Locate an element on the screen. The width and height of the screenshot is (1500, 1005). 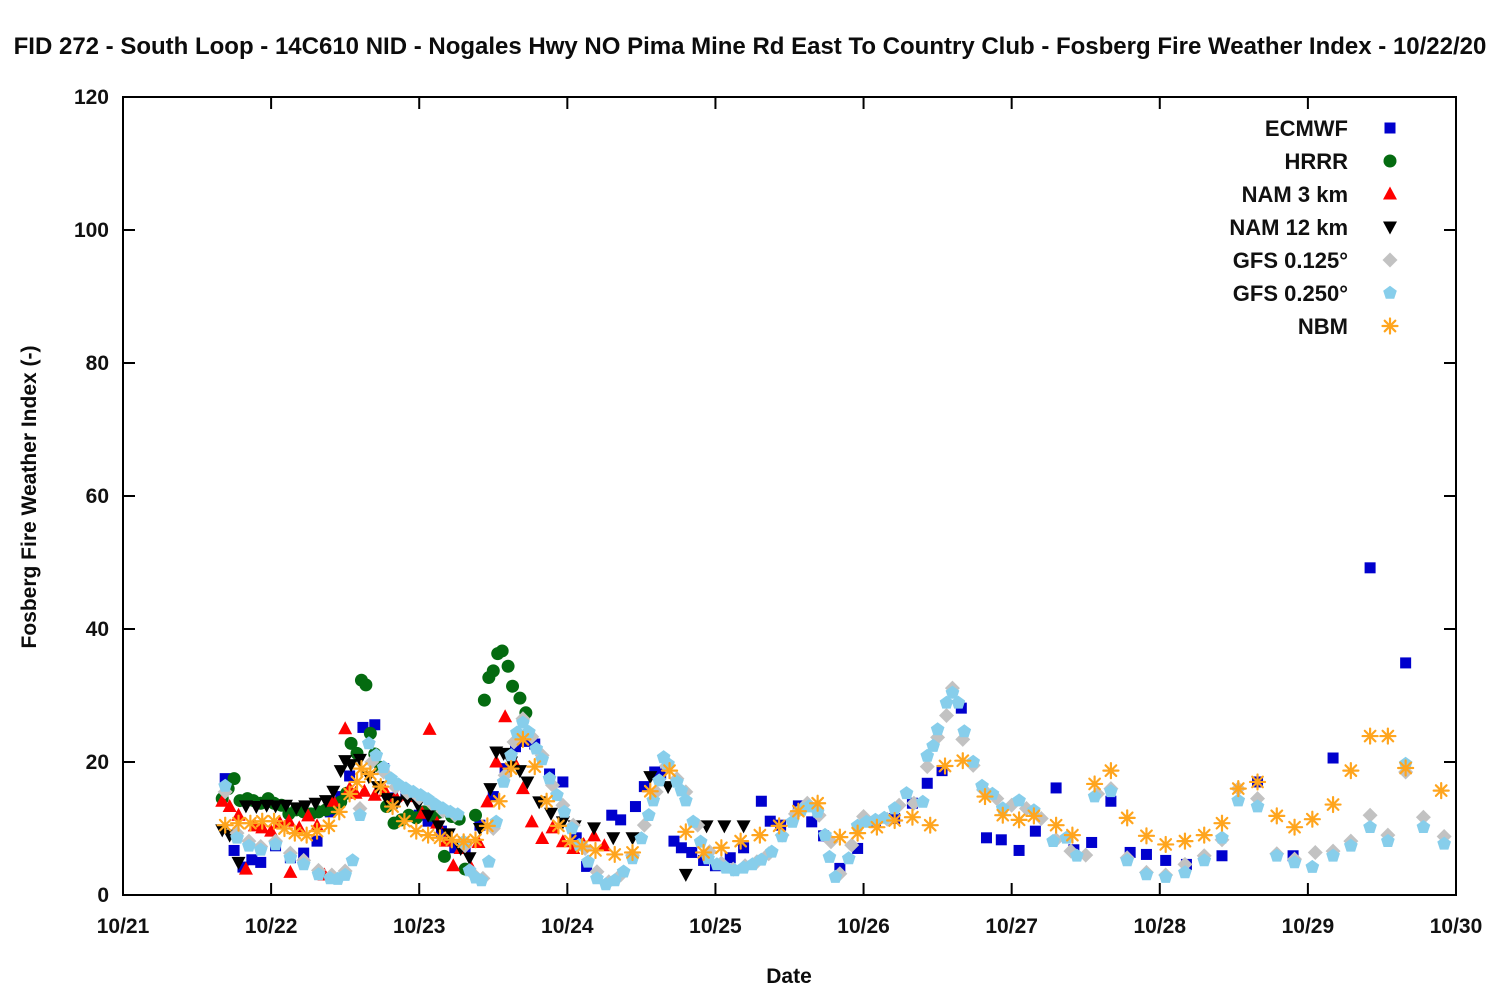
y-tick-label: 100 is located at coordinates (91, 230).